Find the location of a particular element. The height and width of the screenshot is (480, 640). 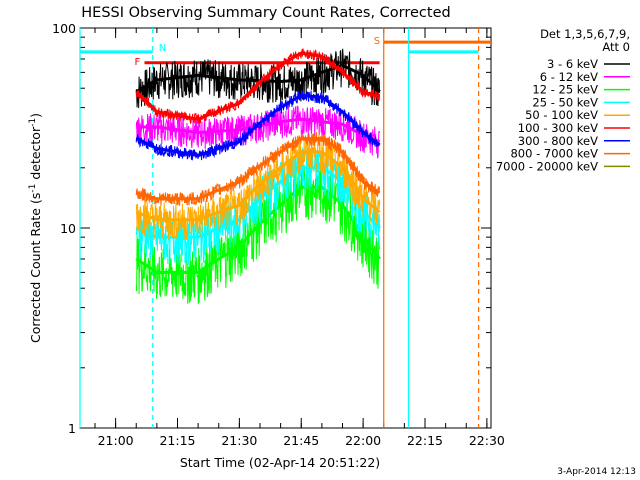

legend-label: 50 - 100 keV is located at coordinates (561, 115).